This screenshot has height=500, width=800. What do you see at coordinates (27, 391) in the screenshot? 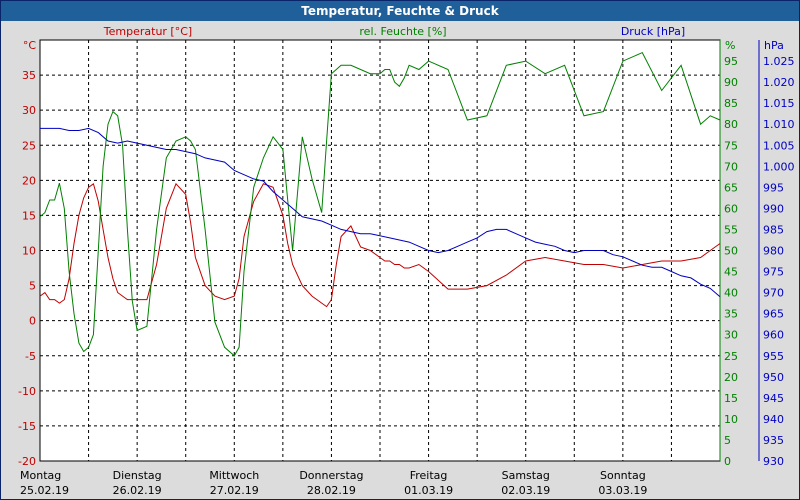
I see `left-axis-tick-label: -10` at bounding box center [27, 391].